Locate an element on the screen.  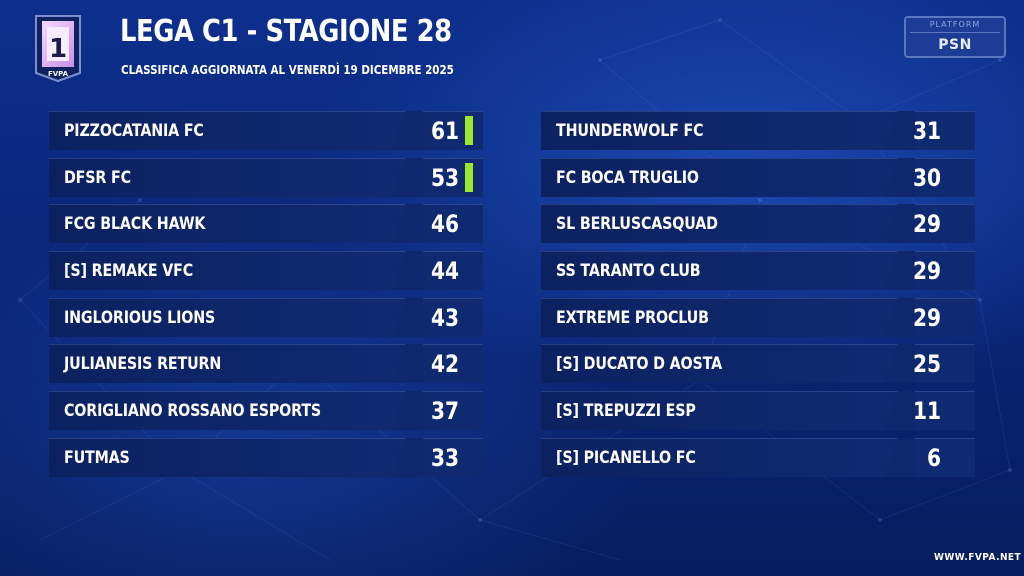
standings-row: SL BERLUSCASQUAD 29 is located at coordinates (758, 224).